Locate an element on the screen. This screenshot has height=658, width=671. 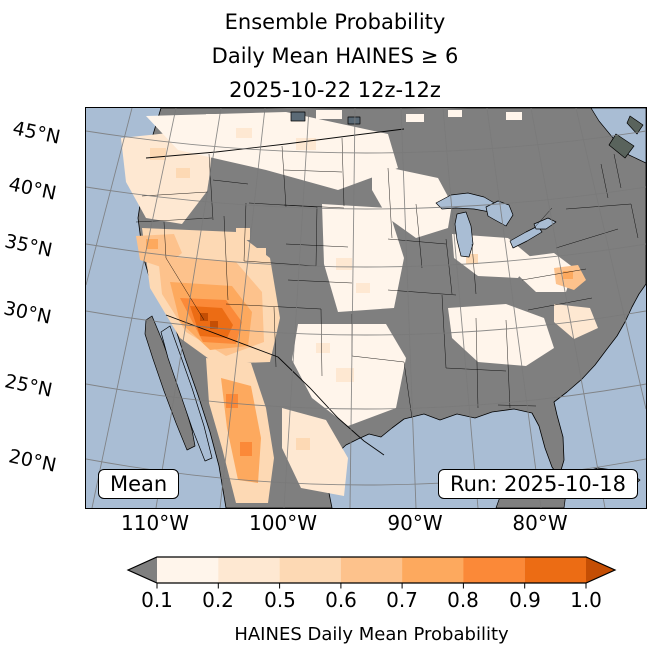
parallel-25n is located at coordinates (366, 396).